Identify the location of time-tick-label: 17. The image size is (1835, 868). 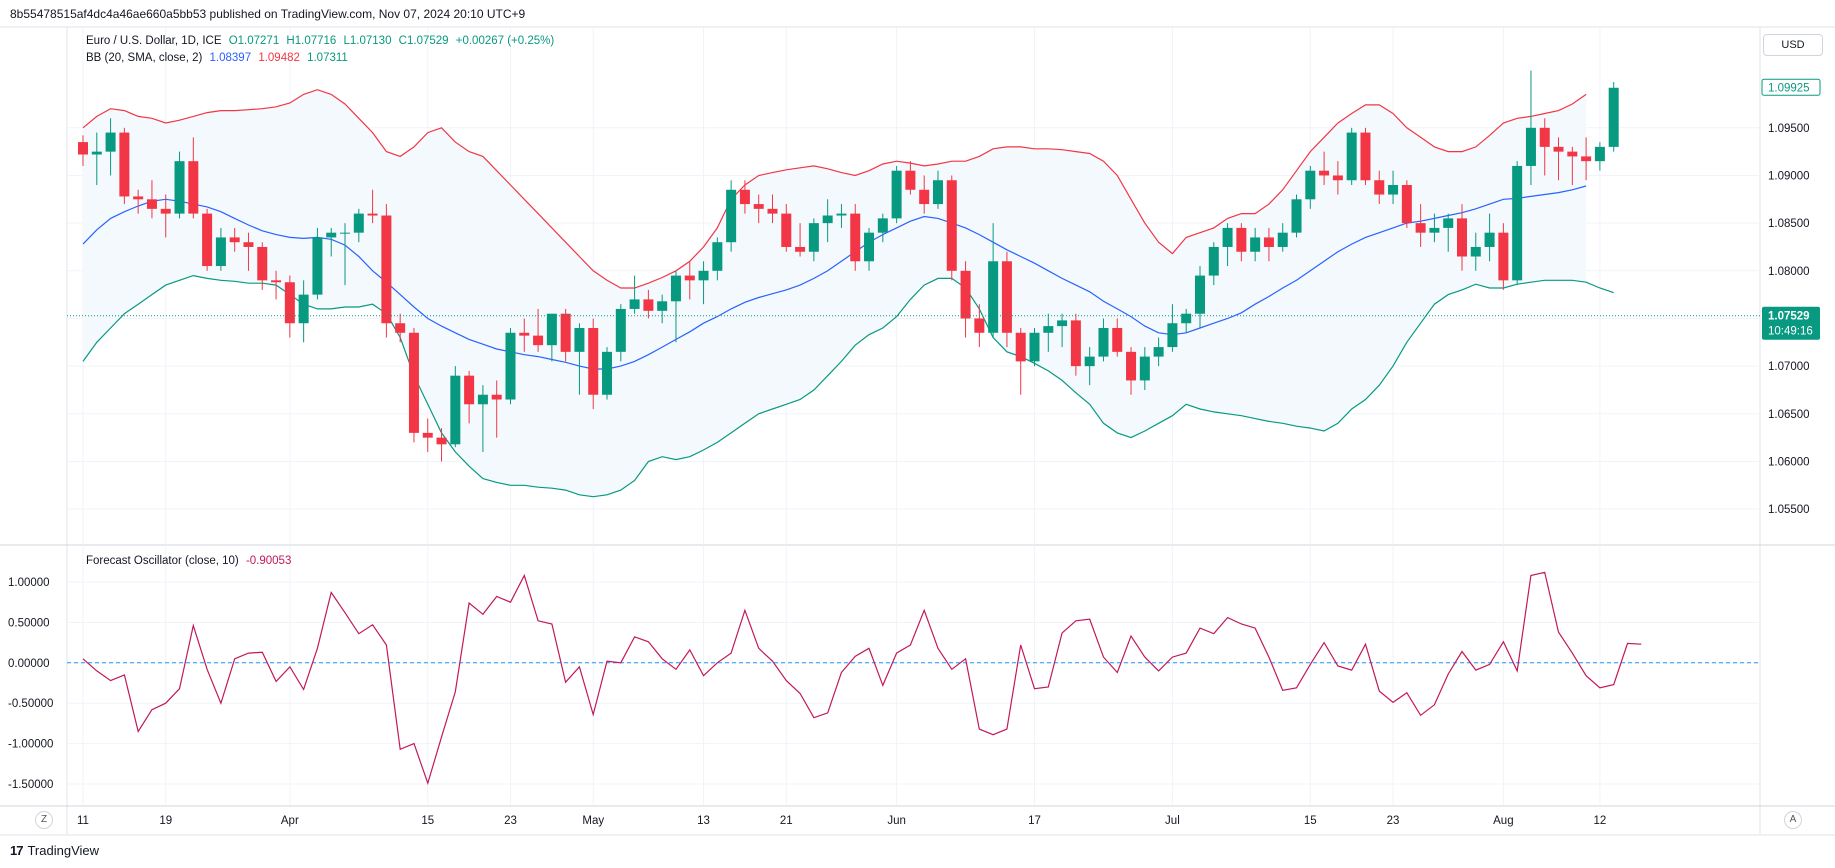
(1034, 821).